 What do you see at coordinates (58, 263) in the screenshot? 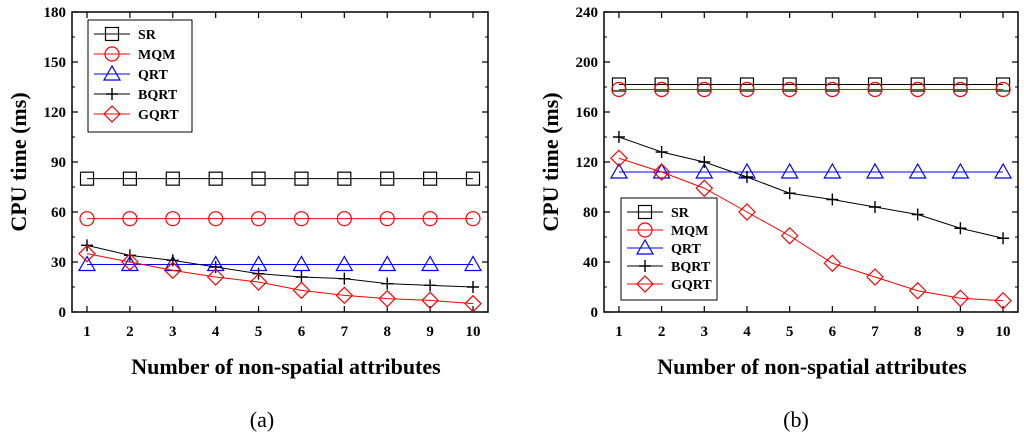
I see `y-tick-label: 30` at bounding box center [58, 263].